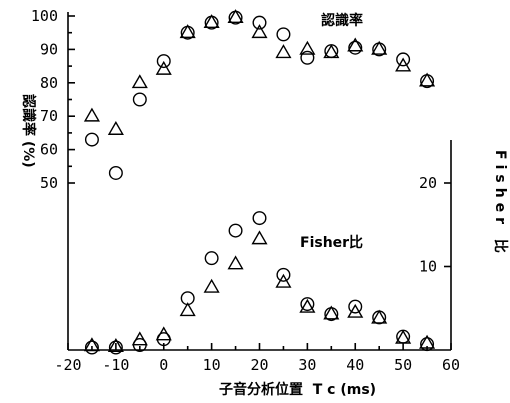 The width and height of the screenshot is (510, 403). What do you see at coordinates (259, 365) in the screenshot?
I see `x-tick-label: 20` at bounding box center [259, 365].